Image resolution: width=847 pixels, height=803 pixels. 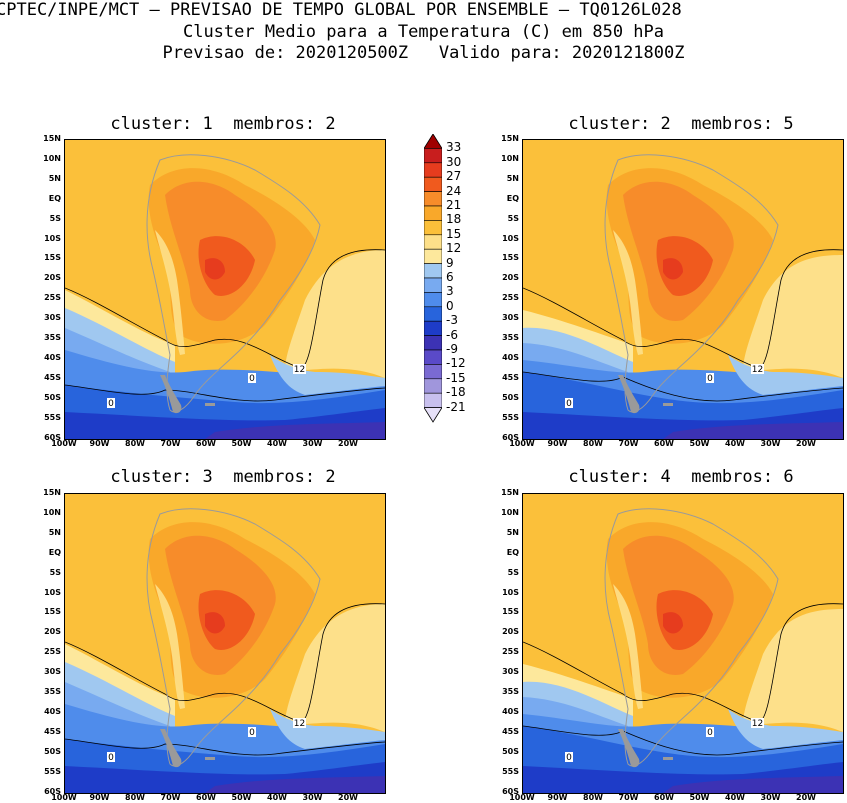 I want to click on panel-title-4: cluster: 4 membros: 6, so click(x=681, y=477).